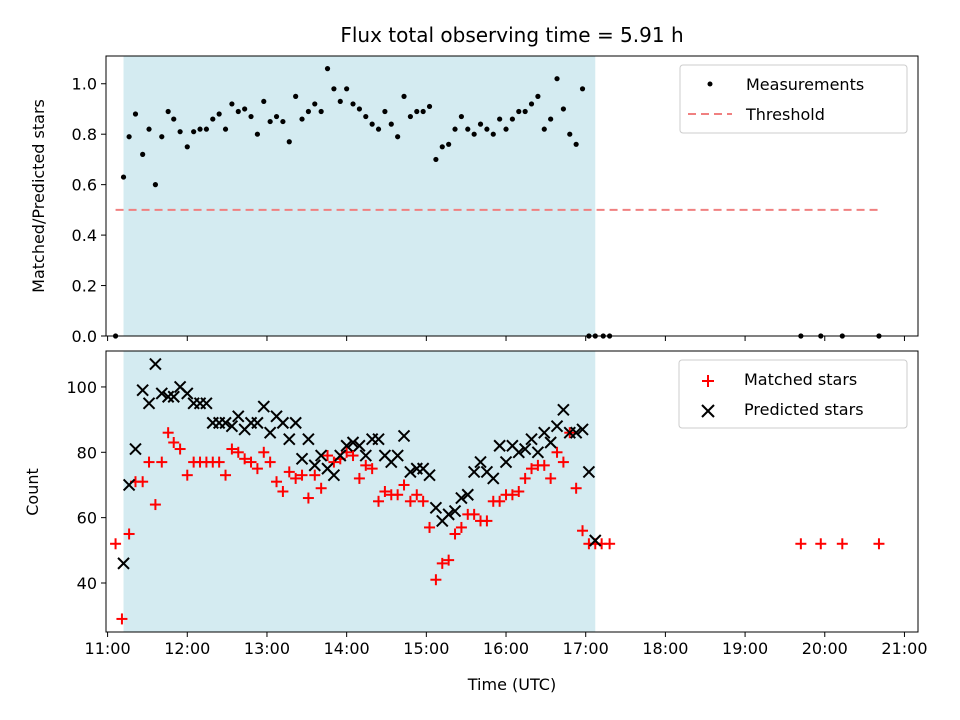  I want to click on x-tick-label: 19:00, so click(745, 648).